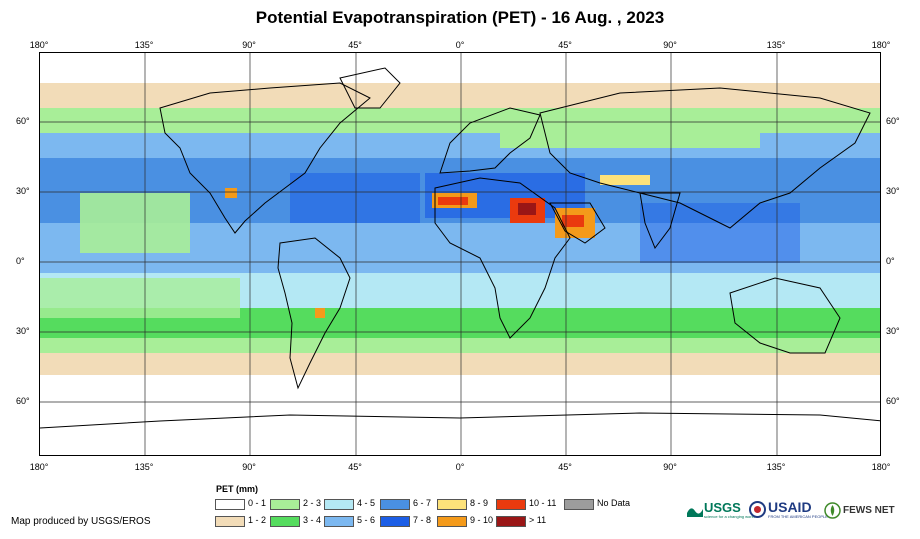 The height and width of the screenshot is (539, 920). Describe the element at coordinates (893, 121) in the screenshot. I see `lat-label-right-0: 60°` at that location.